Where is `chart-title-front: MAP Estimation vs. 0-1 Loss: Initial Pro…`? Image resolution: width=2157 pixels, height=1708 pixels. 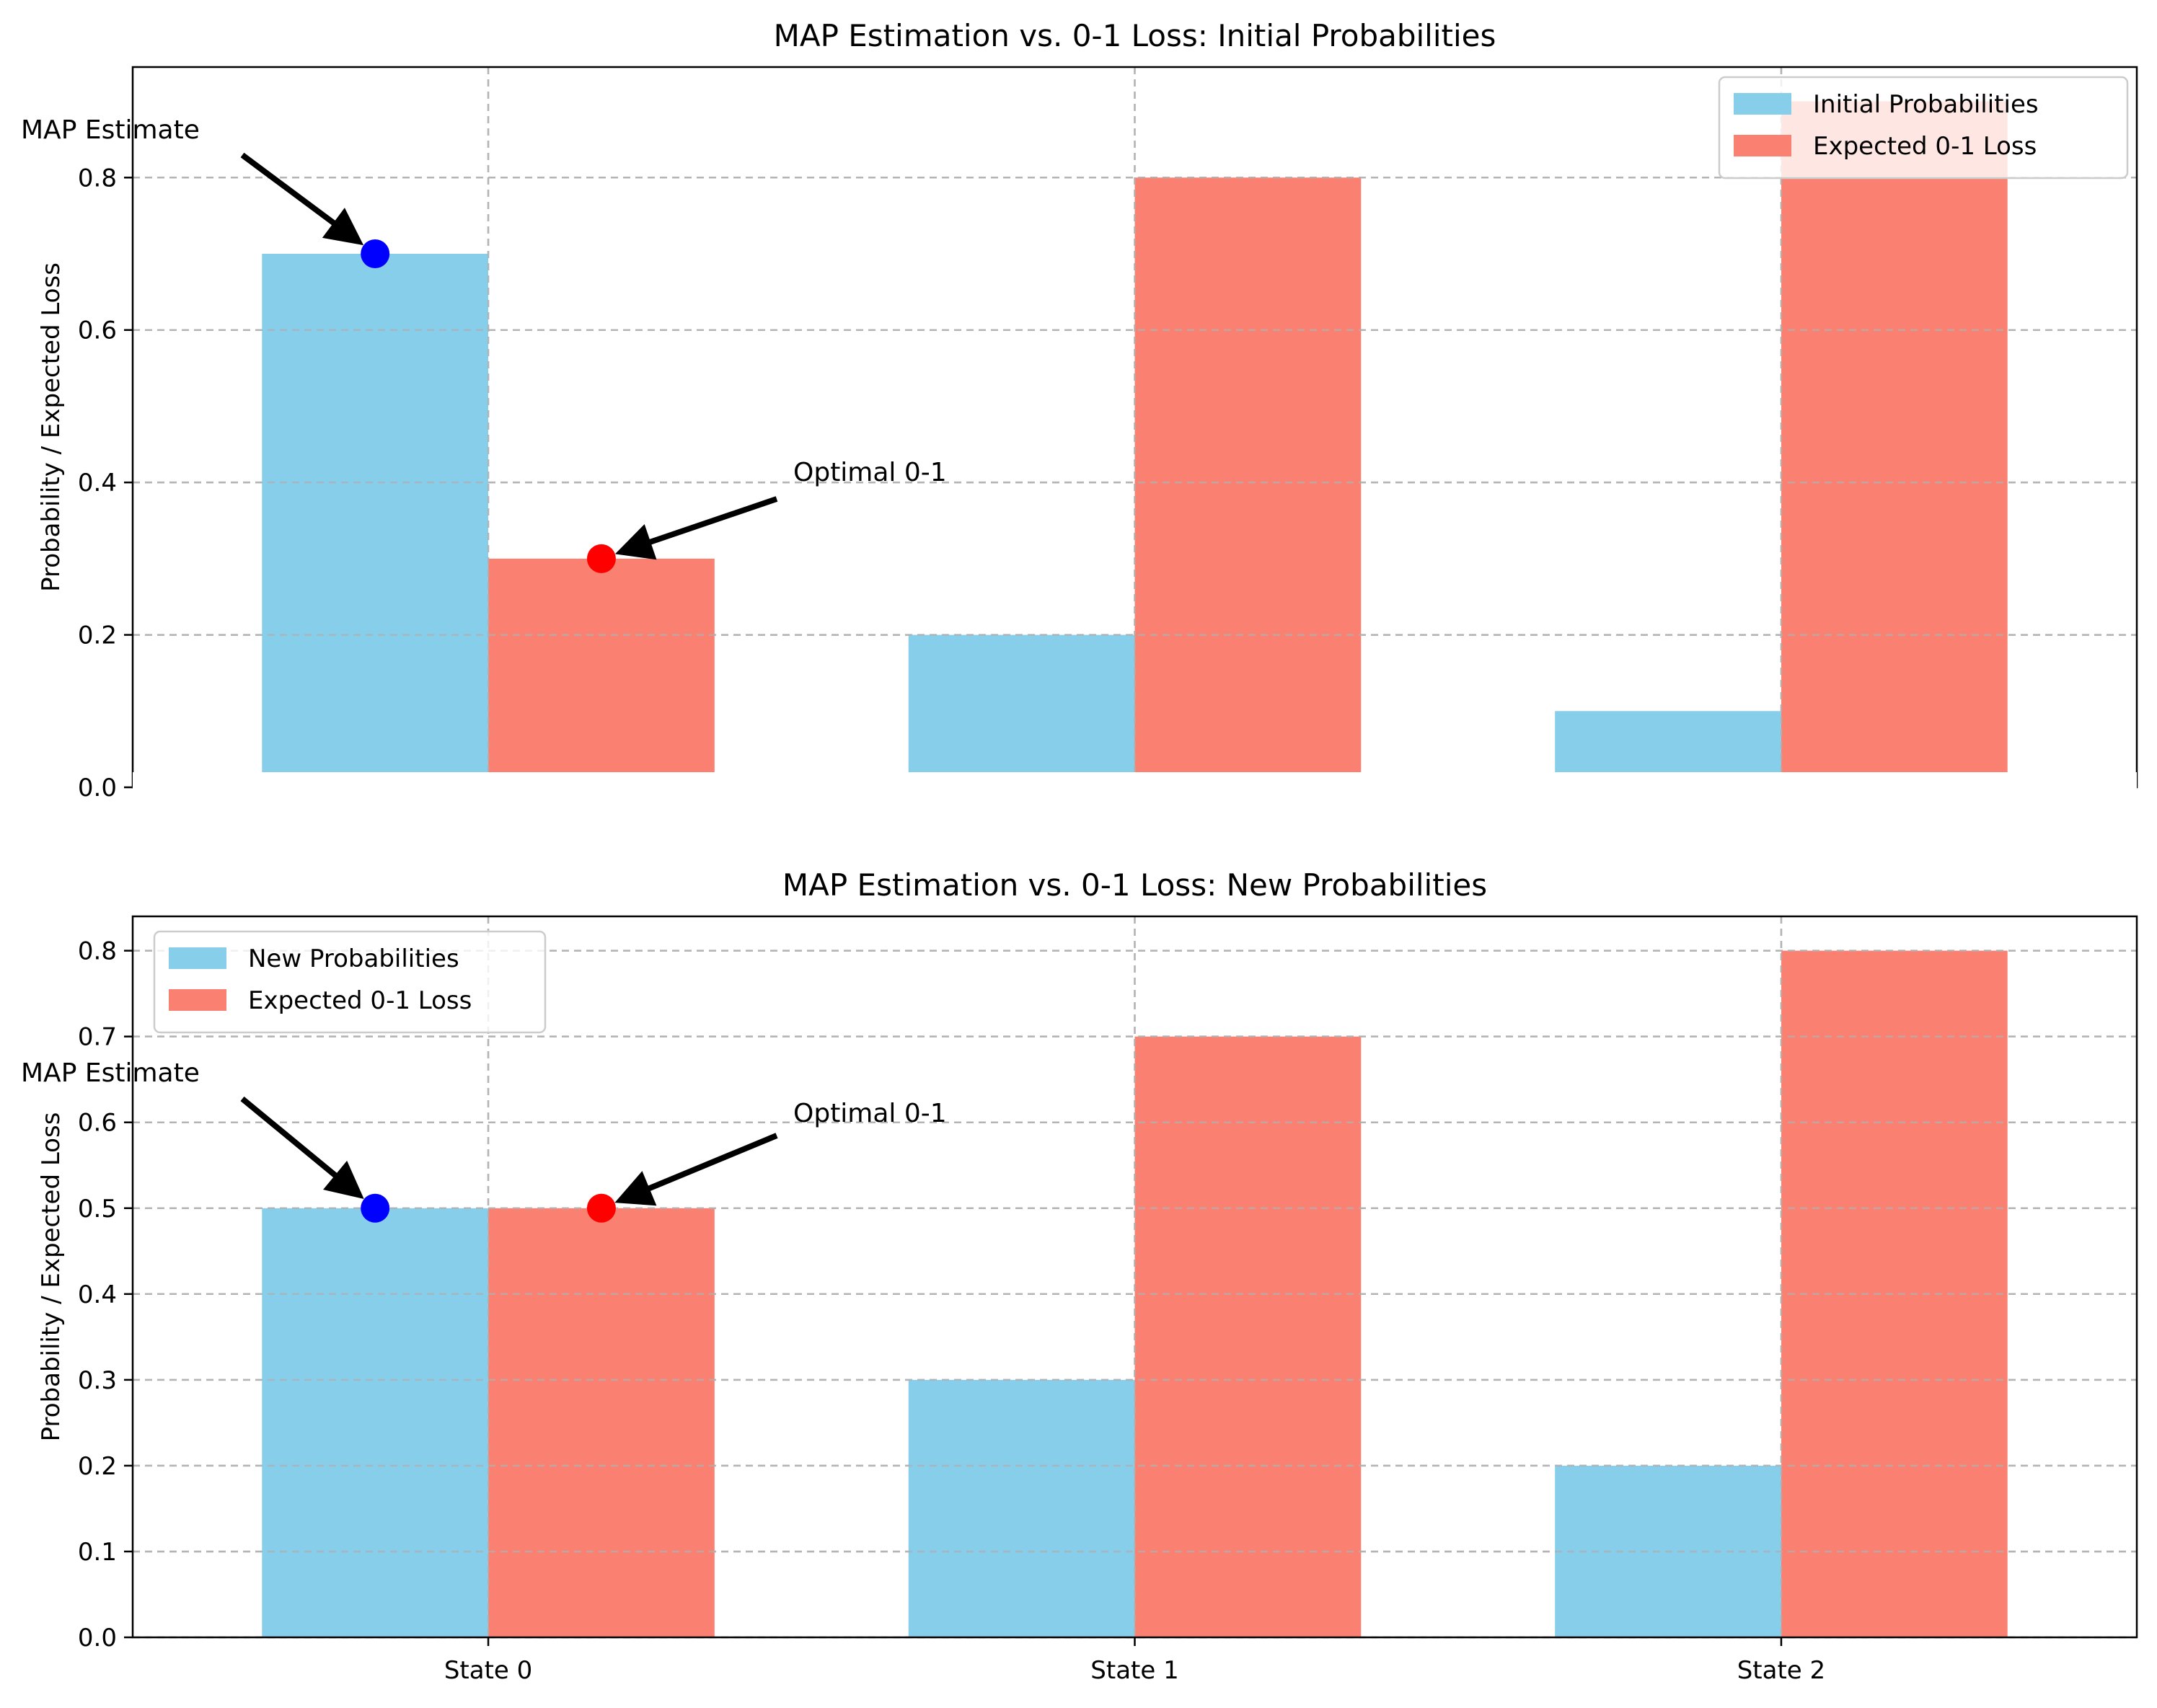 chart-title-front: MAP Estimation vs. 0-1 Loss: Initial Pro… is located at coordinates (1135, 35).